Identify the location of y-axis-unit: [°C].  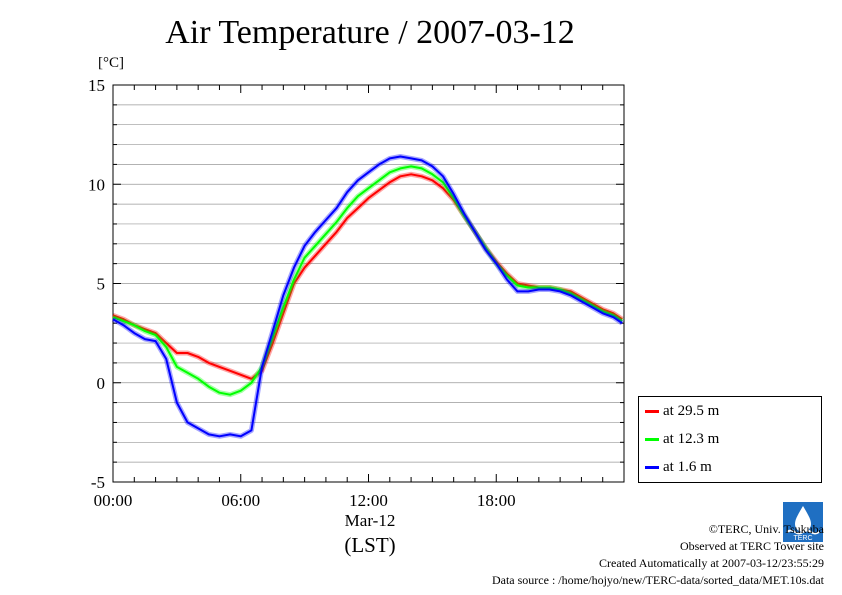
(111, 63).